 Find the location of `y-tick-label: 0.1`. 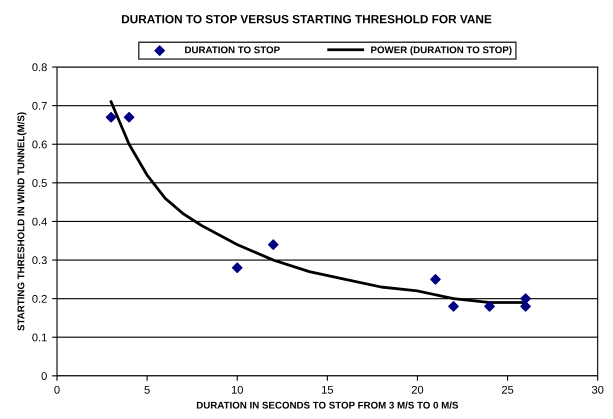

y-tick-label: 0.1 is located at coordinates (39, 338).